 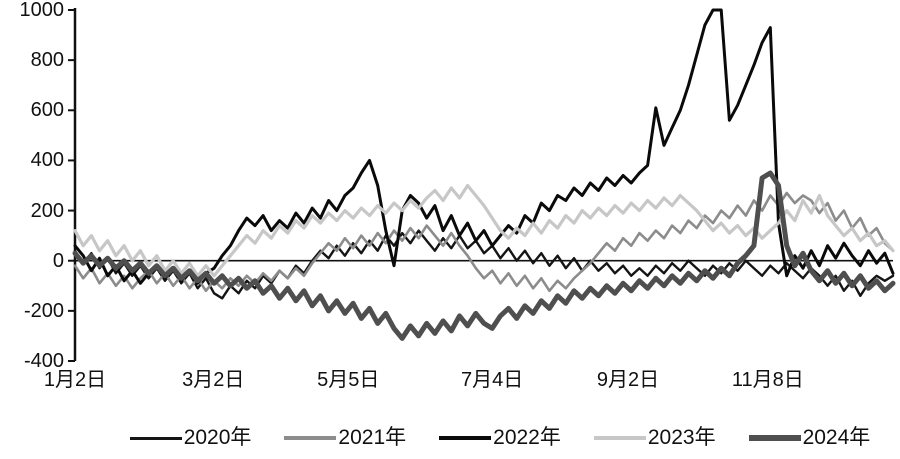 I want to click on y-tick-label: 400, so click(x=47, y=160).